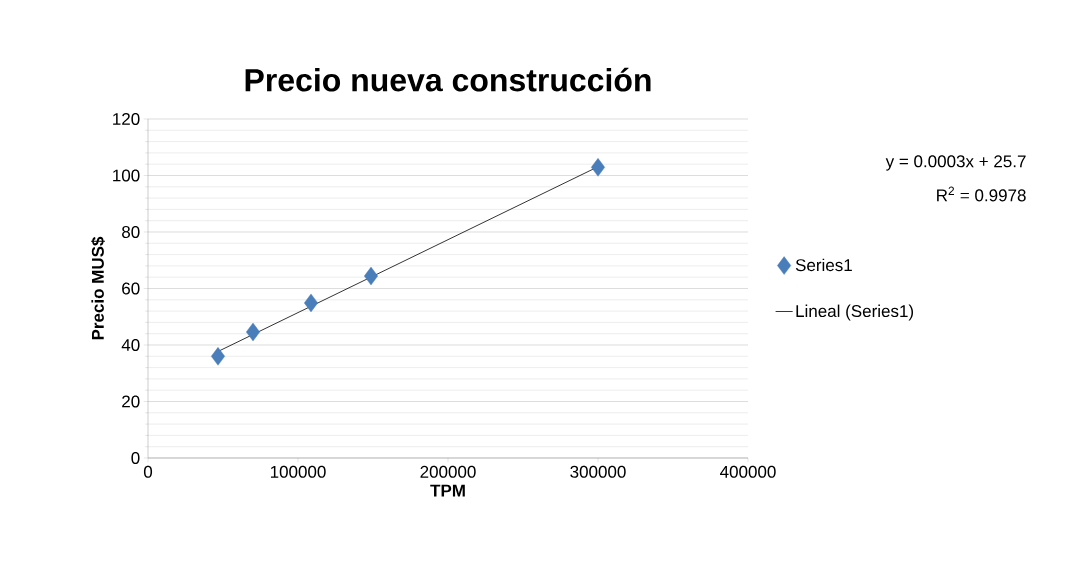 Image resolution: width=1068 pixels, height=579 pixels. Describe the element at coordinates (131, 232) in the screenshot. I see `y-tick-label: 80` at that location.